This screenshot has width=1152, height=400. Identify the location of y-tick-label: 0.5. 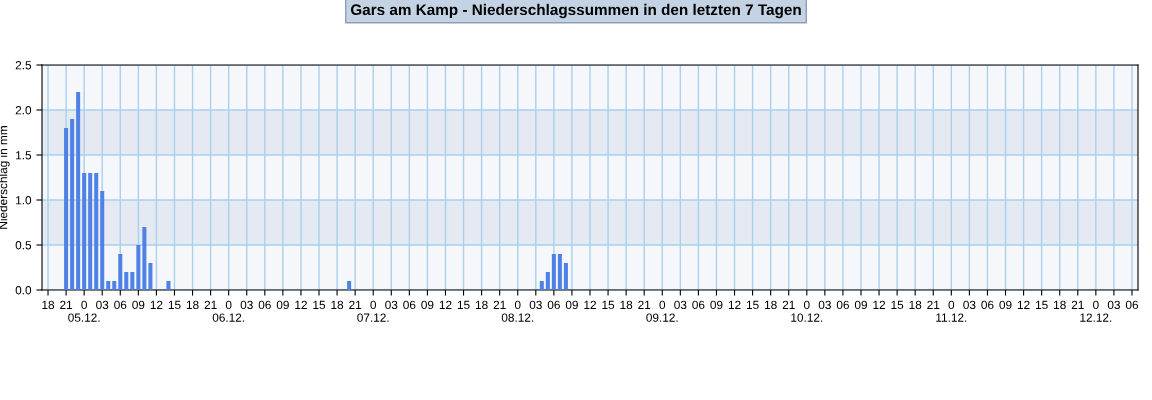
(23, 245).